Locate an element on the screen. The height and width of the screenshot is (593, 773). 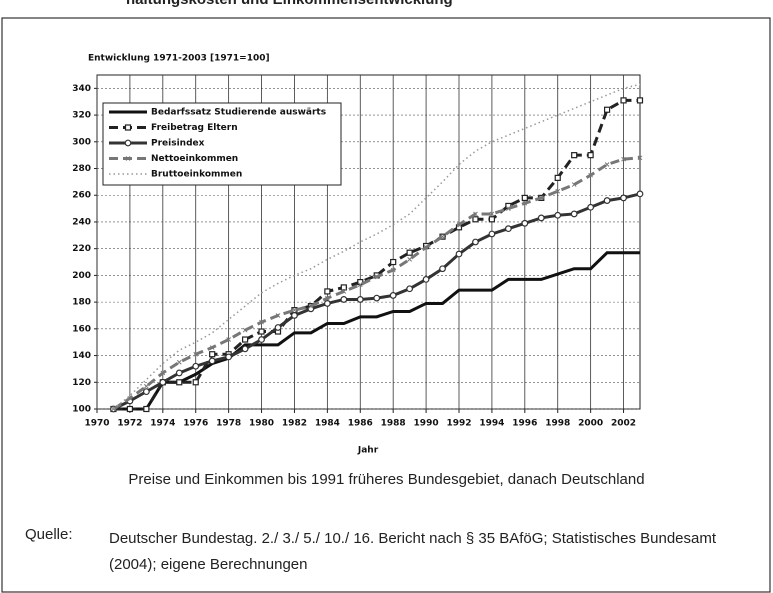
heading: haltungskosten und Einkommensentwicklung is located at coordinates (289, 4).